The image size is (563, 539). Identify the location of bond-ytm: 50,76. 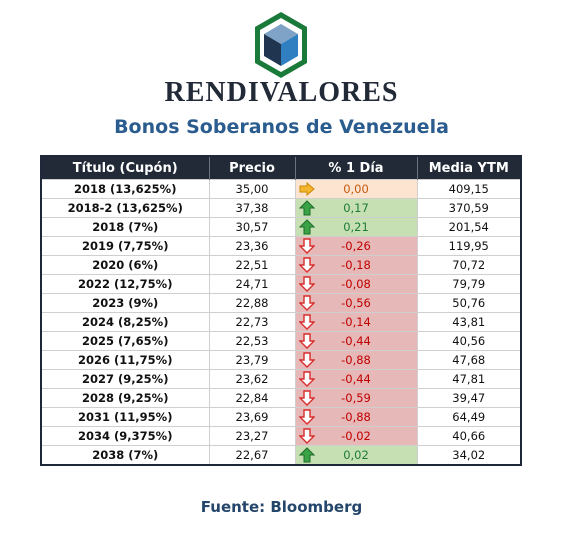
(469, 303).